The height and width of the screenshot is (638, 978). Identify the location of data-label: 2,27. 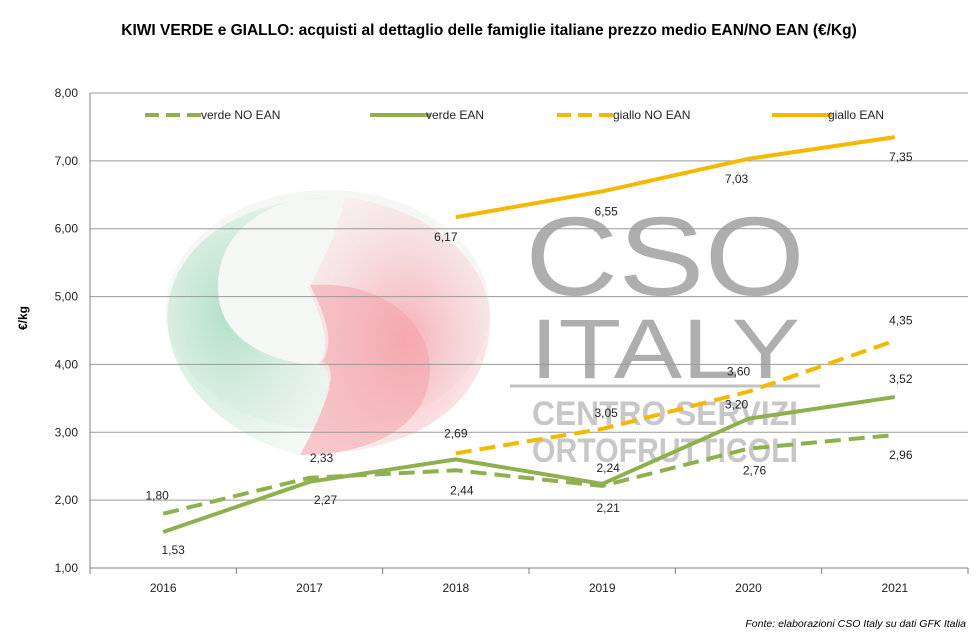
(326, 500).